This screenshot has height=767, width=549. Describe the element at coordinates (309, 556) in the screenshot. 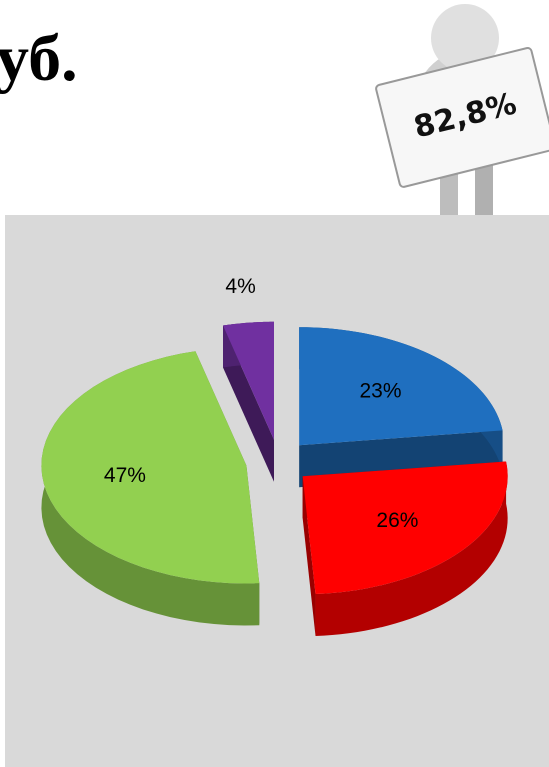

I see `slice-face` at that location.